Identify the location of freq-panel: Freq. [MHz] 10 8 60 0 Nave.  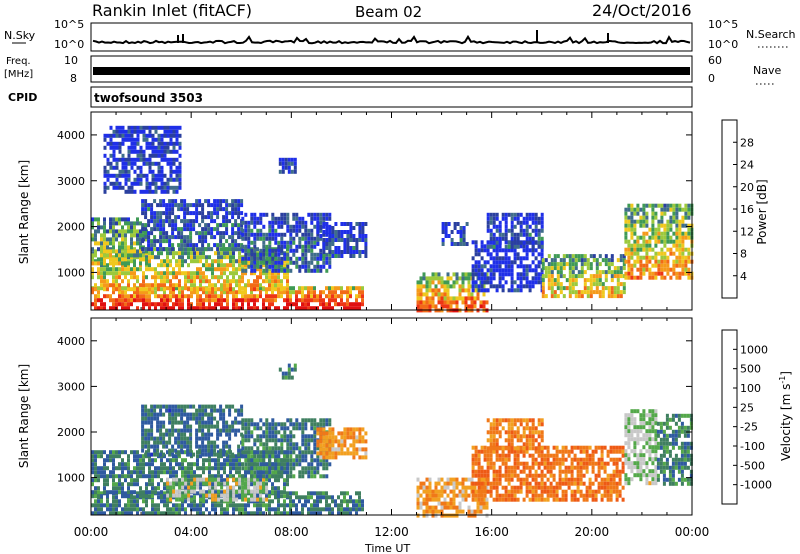
(392, 69).